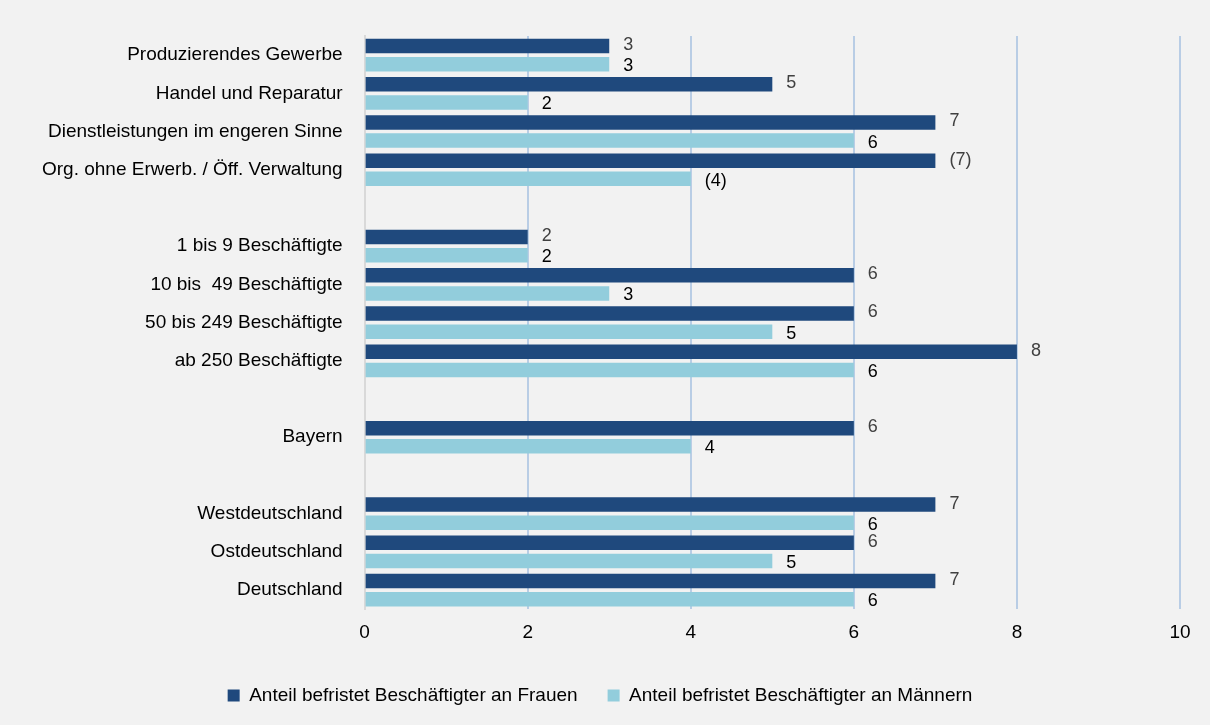 This screenshot has width=1210, height=725. I want to click on data-label: (7), so click(960, 158).